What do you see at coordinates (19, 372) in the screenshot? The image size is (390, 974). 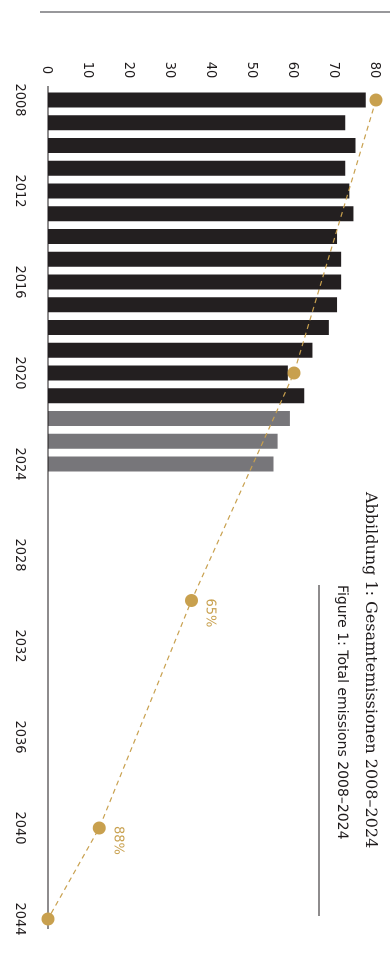 I see `year-tick-2020: 2020` at bounding box center [19, 372].